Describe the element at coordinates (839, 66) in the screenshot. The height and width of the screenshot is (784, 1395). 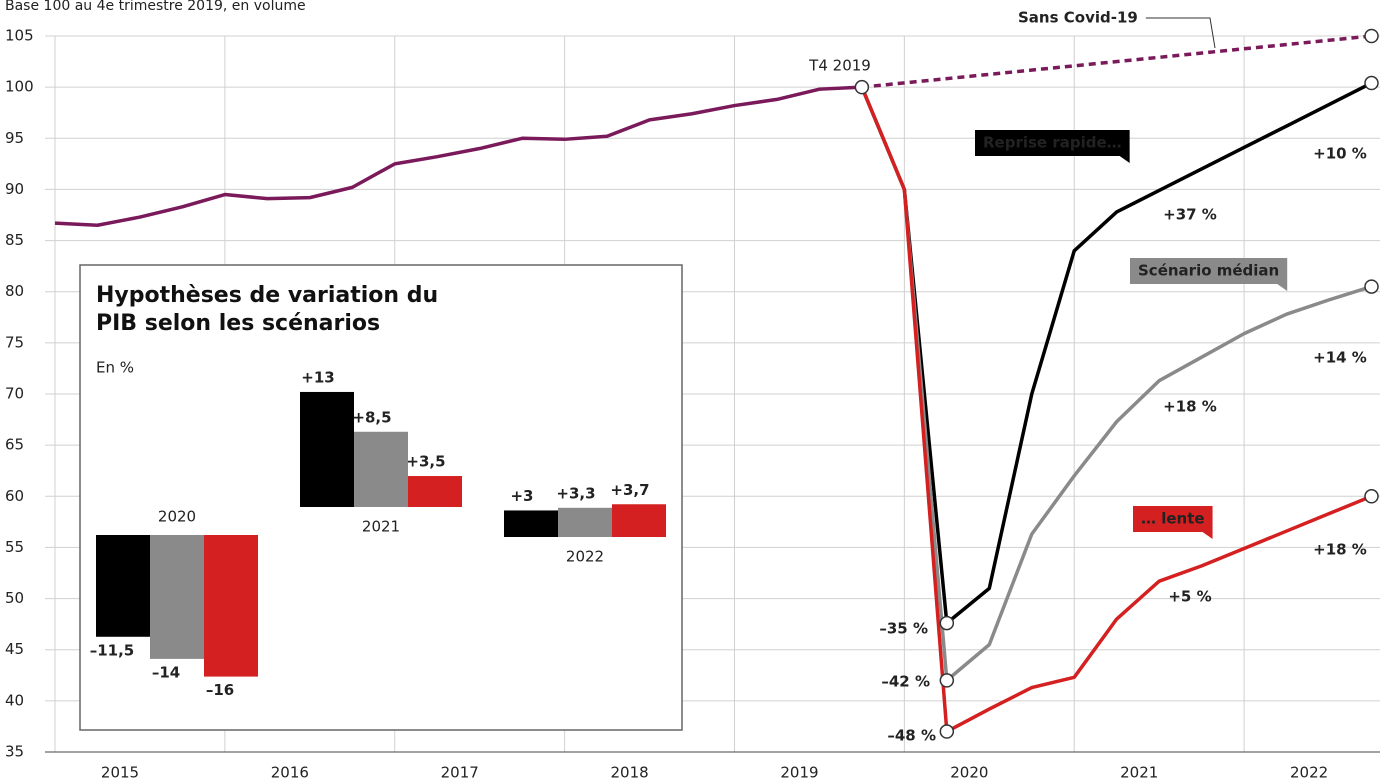
I see `annotation: T4 2019` at that location.